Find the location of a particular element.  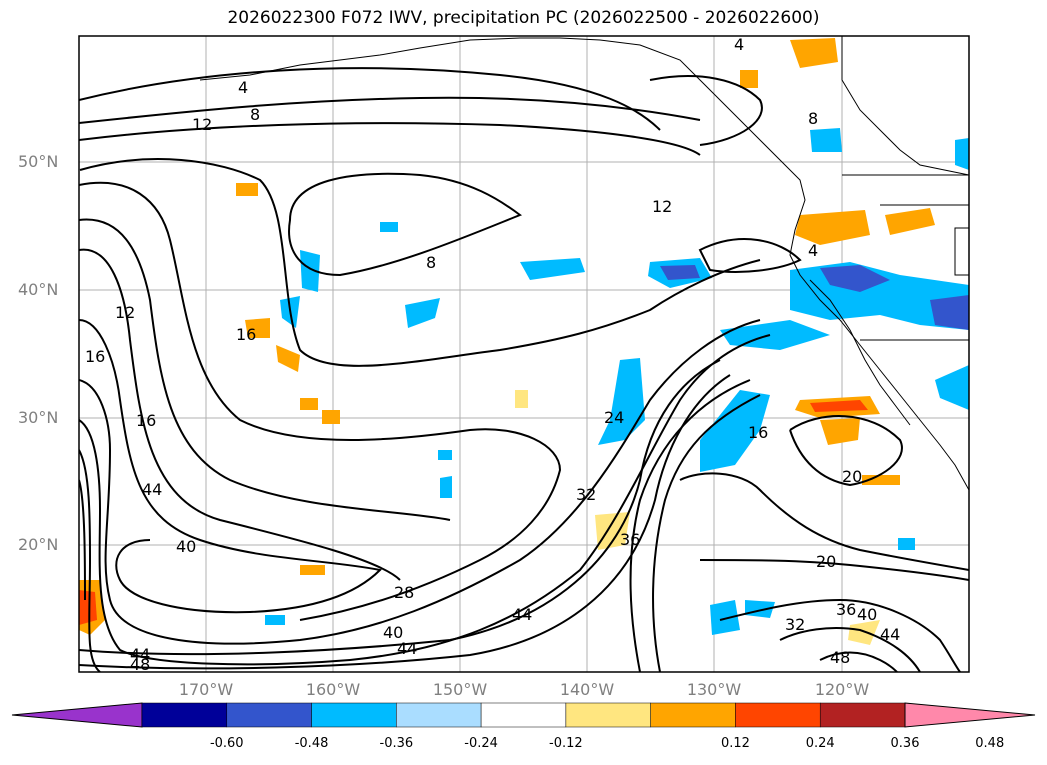

colorbar-tick-label: 0.48 is located at coordinates (990, 743).